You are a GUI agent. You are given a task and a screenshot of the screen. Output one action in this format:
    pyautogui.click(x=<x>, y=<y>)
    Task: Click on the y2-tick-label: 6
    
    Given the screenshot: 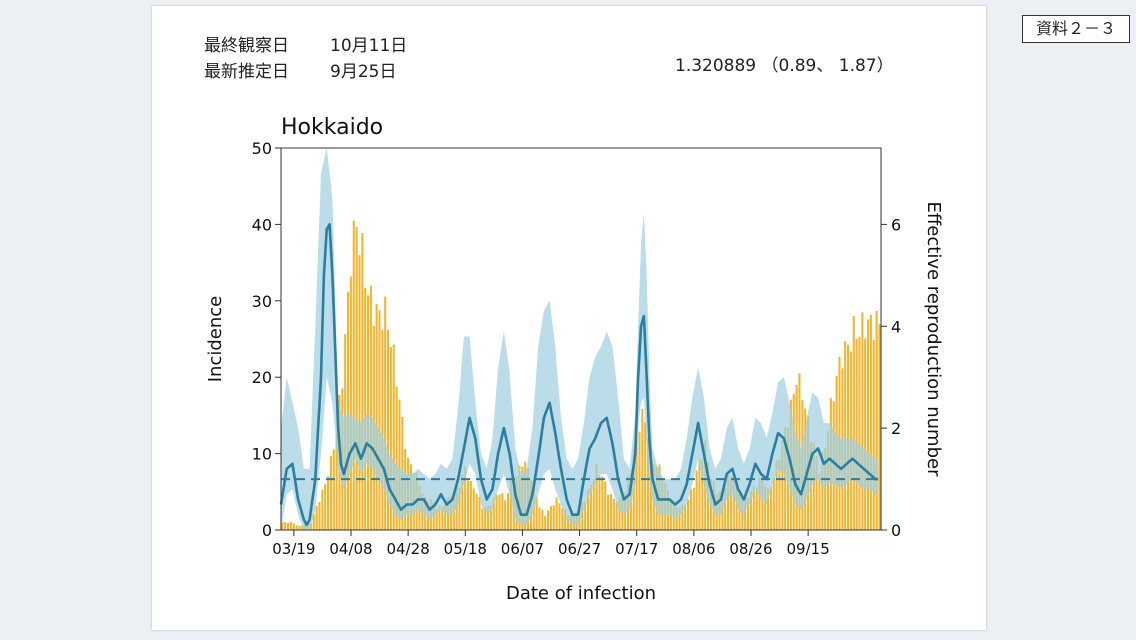 What is the action you would take?
    pyautogui.click(x=896, y=224)
    